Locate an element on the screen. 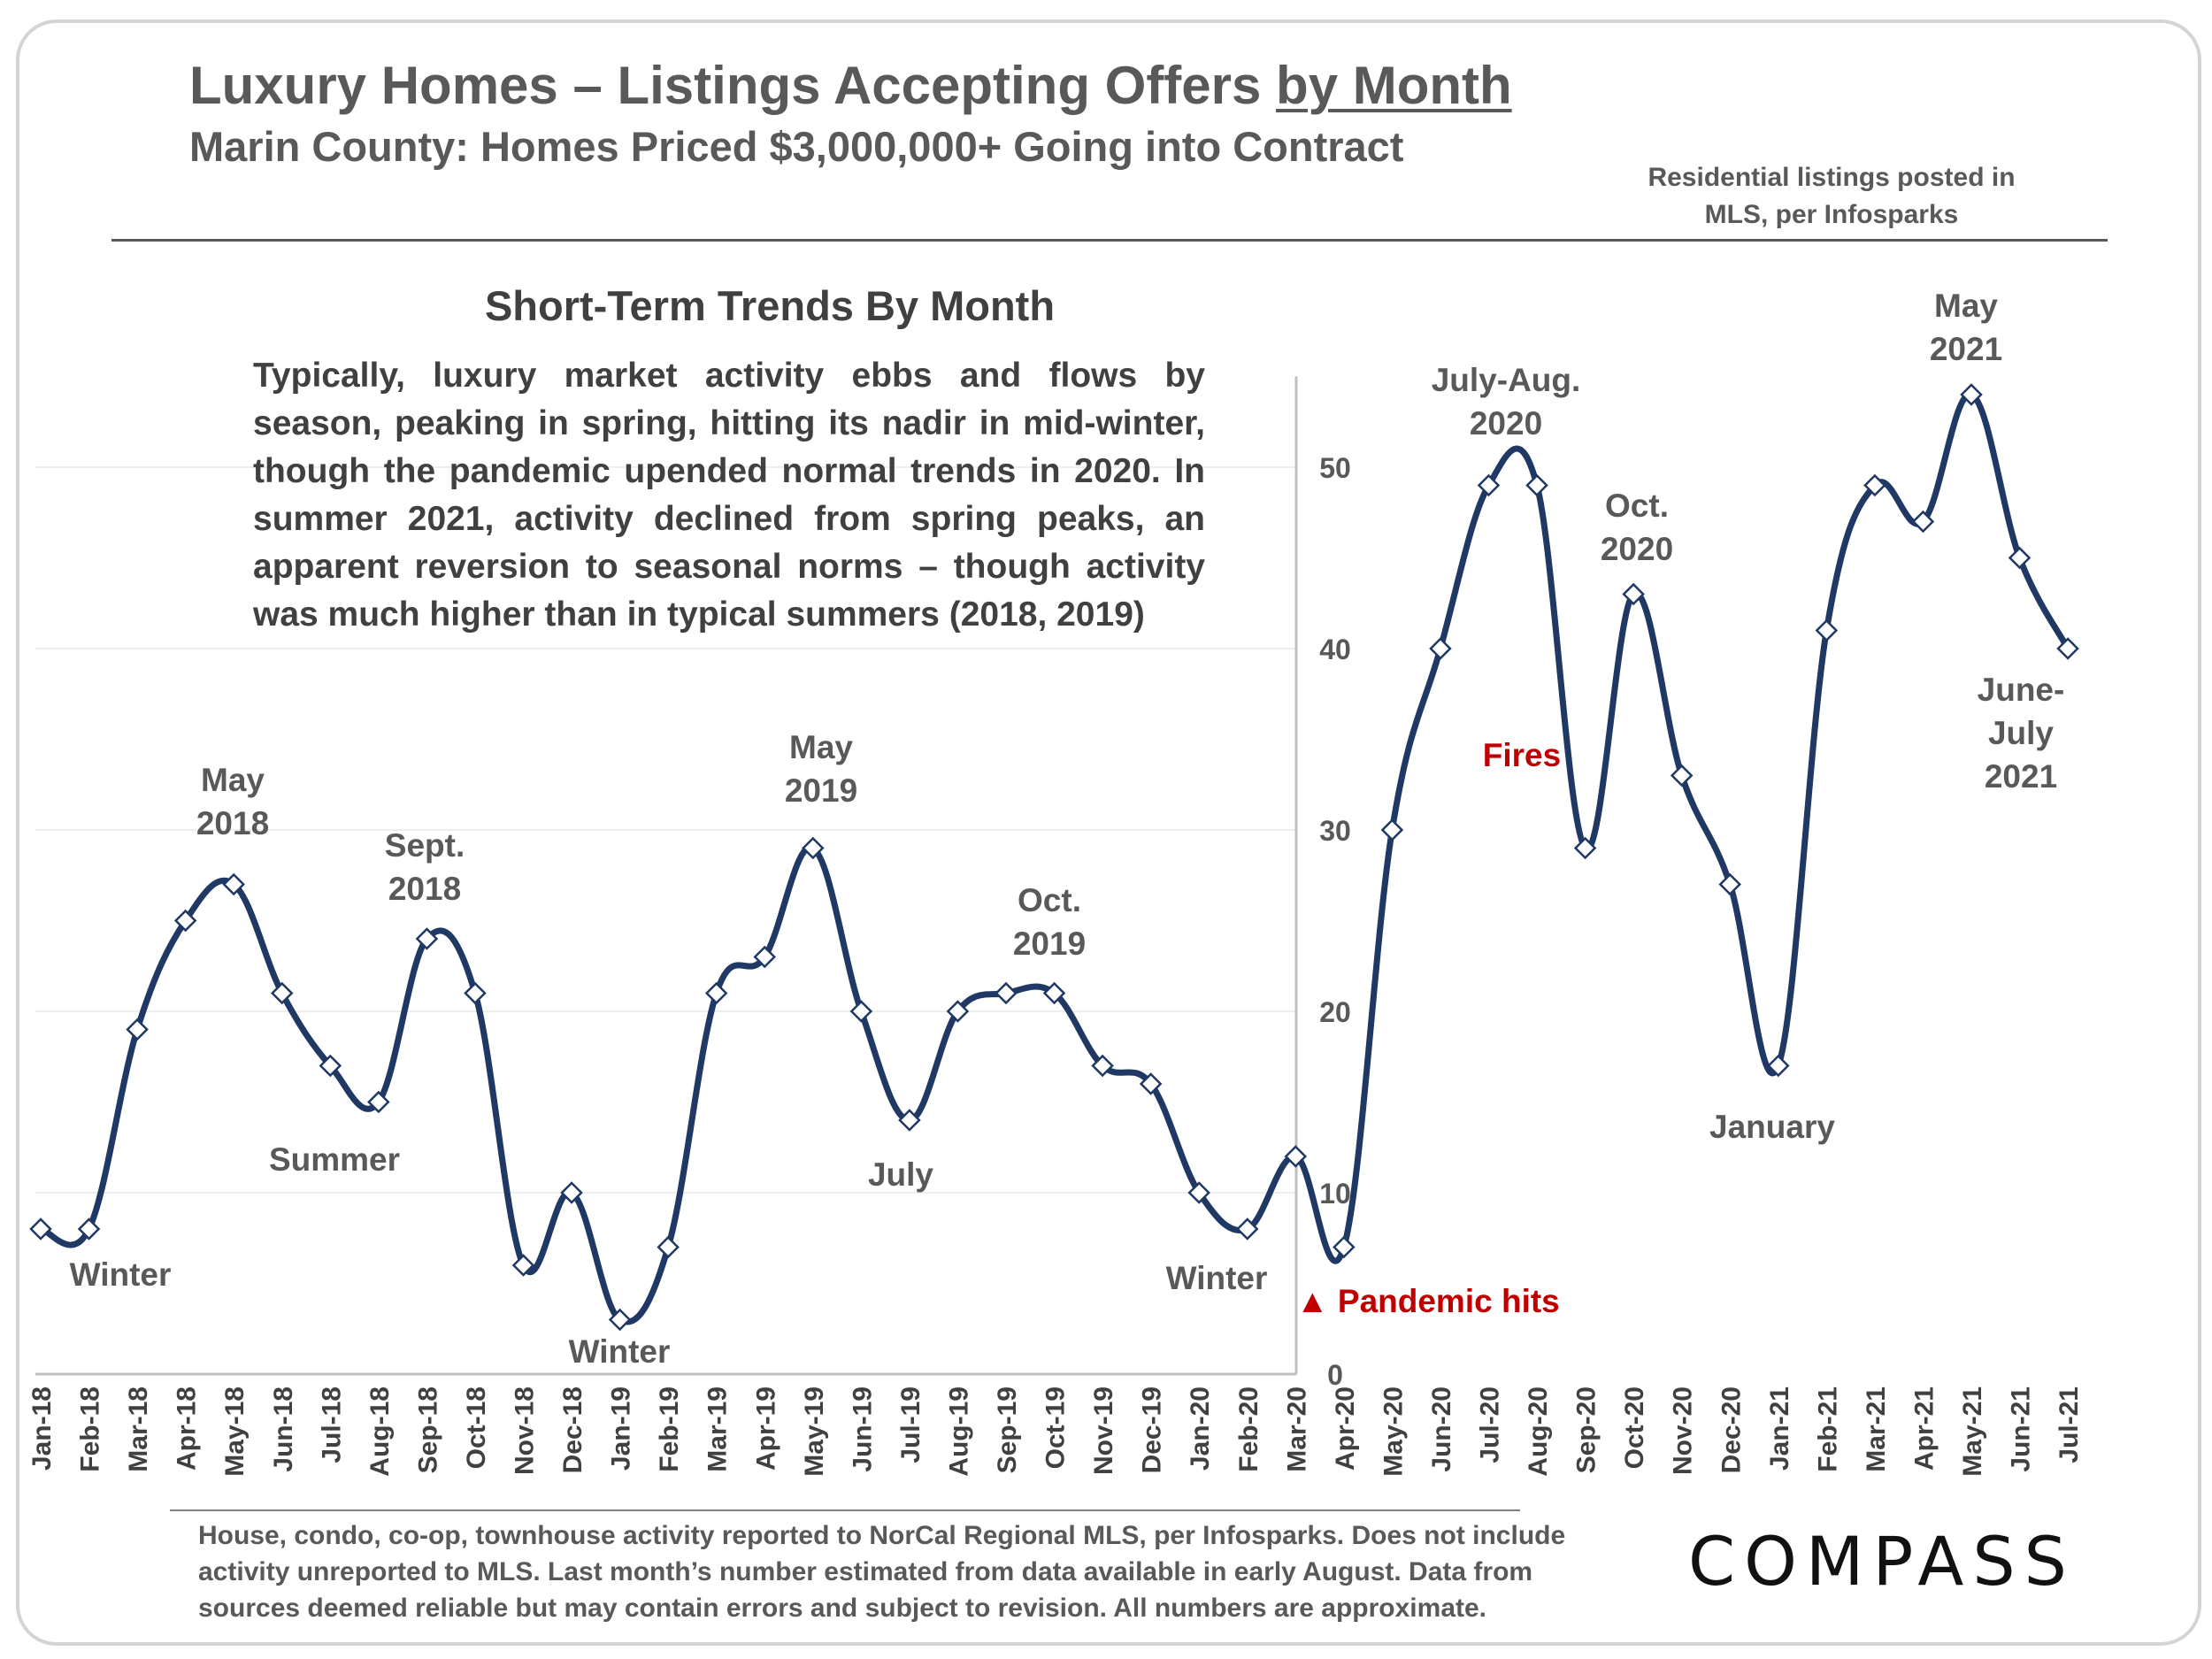  y-tick-label: 40 is located at coordinates (1335, 650).